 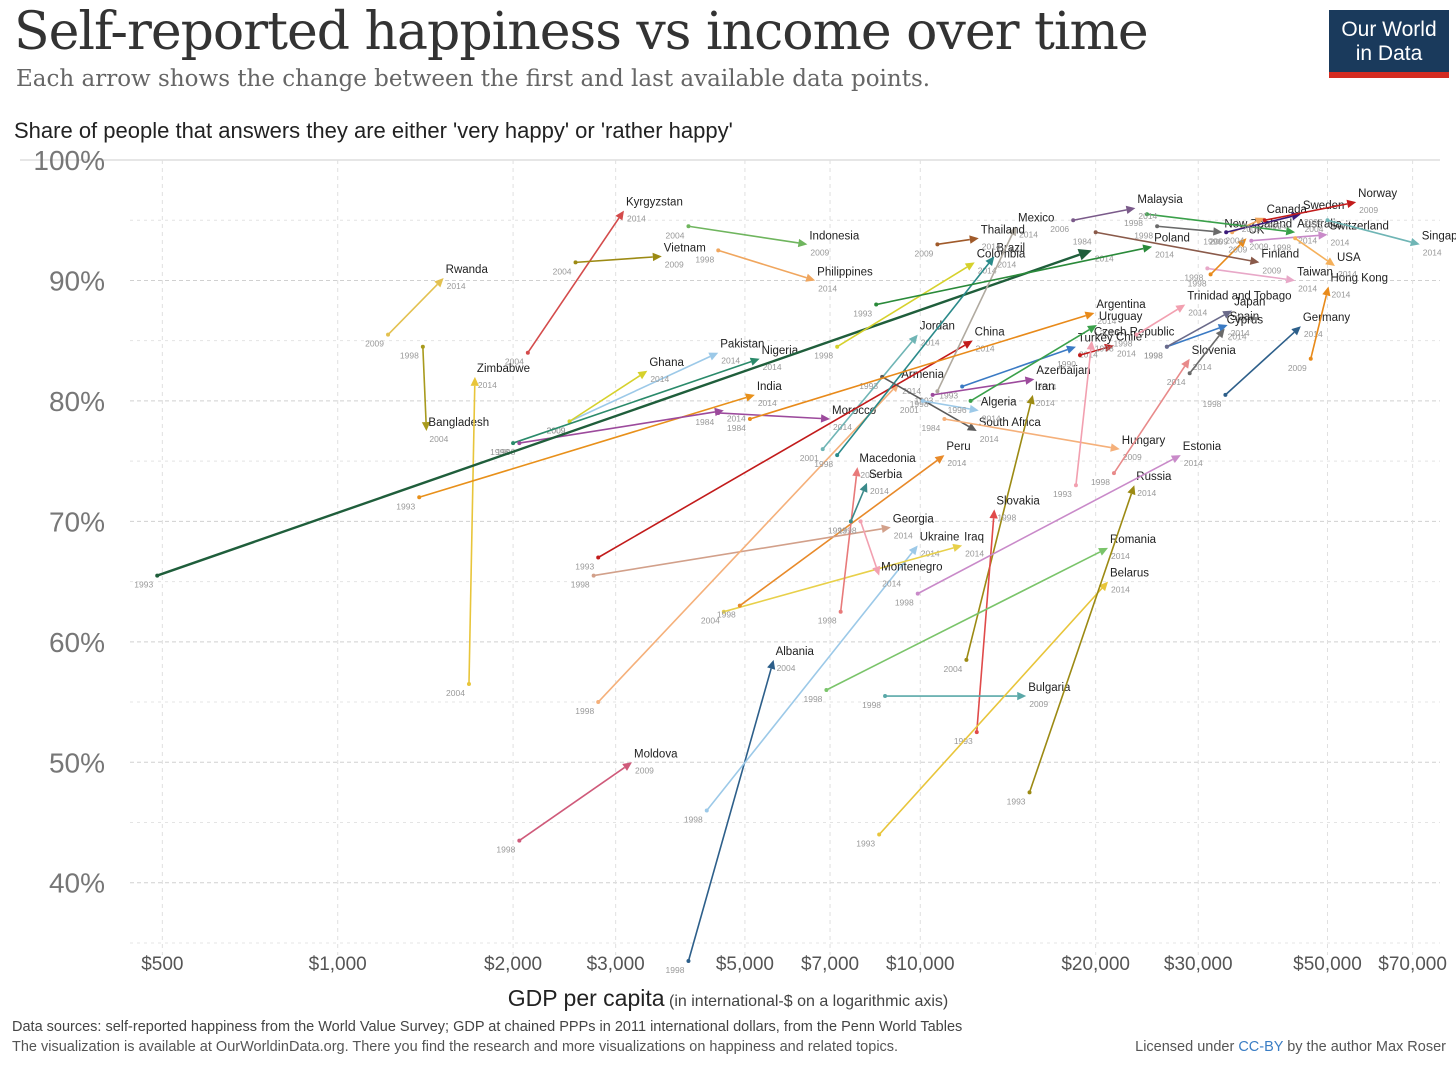 What do you see at coordinates (845, 272) in the screenshot?
I see `country-label: Philippines` at bounding box center [845, 272].